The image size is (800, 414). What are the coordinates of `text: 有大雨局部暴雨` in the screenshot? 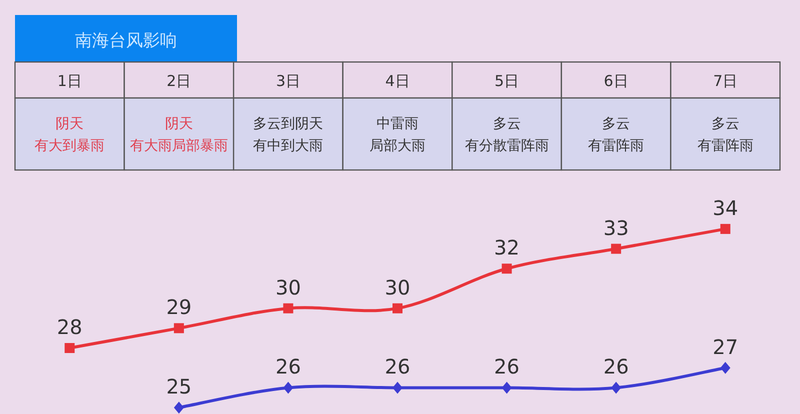 It's located at (179, 146).